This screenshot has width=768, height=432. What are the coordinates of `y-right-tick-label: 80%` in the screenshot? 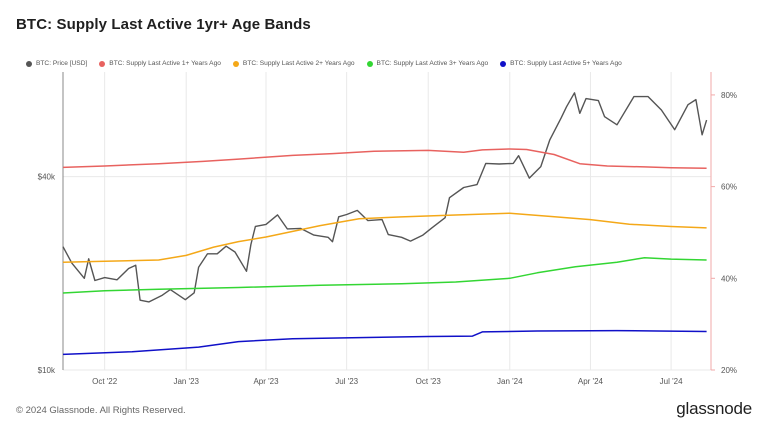 It's located at (729, 95).